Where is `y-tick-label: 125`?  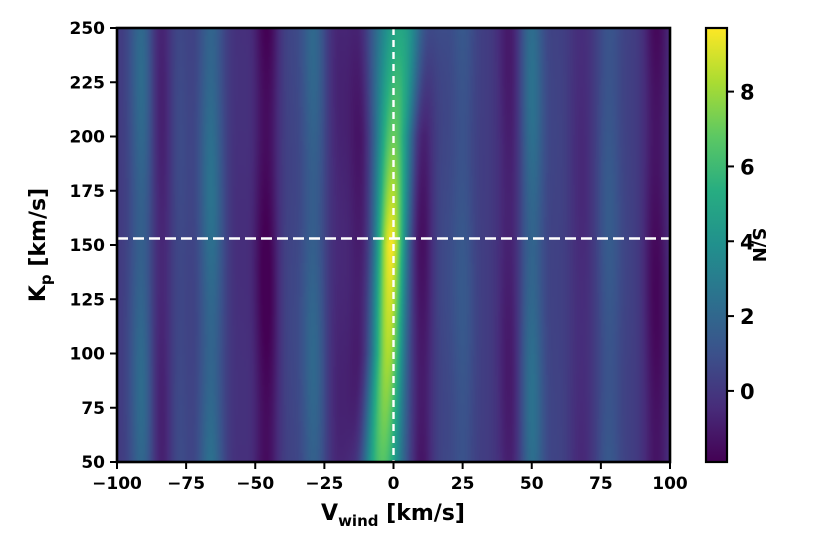 y-tick-label: 125 is located at coordinates (88, 300).